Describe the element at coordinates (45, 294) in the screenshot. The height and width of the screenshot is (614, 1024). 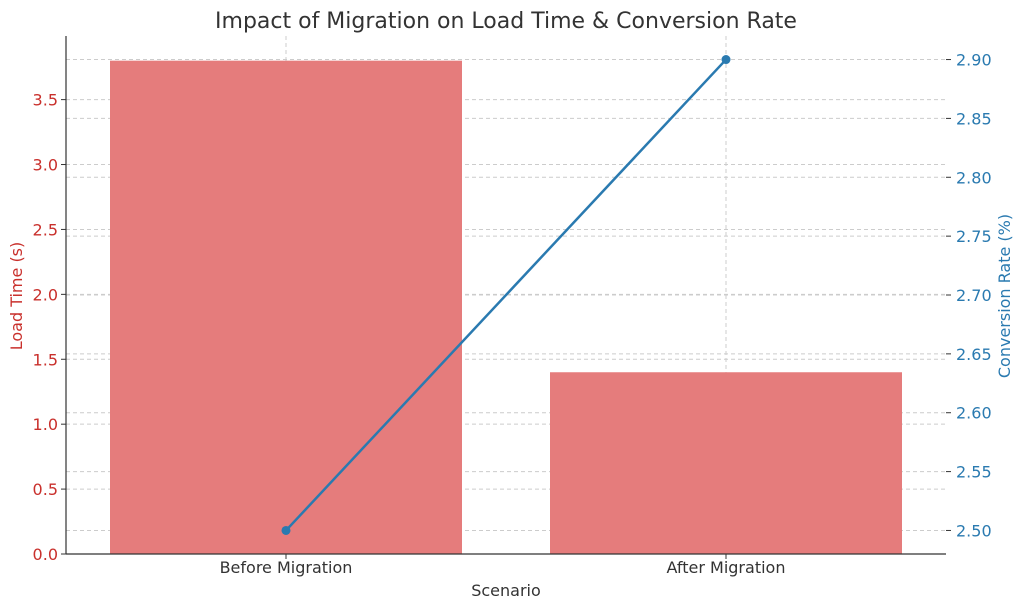
I see `y-left-tick-label: 2.0` at that location.